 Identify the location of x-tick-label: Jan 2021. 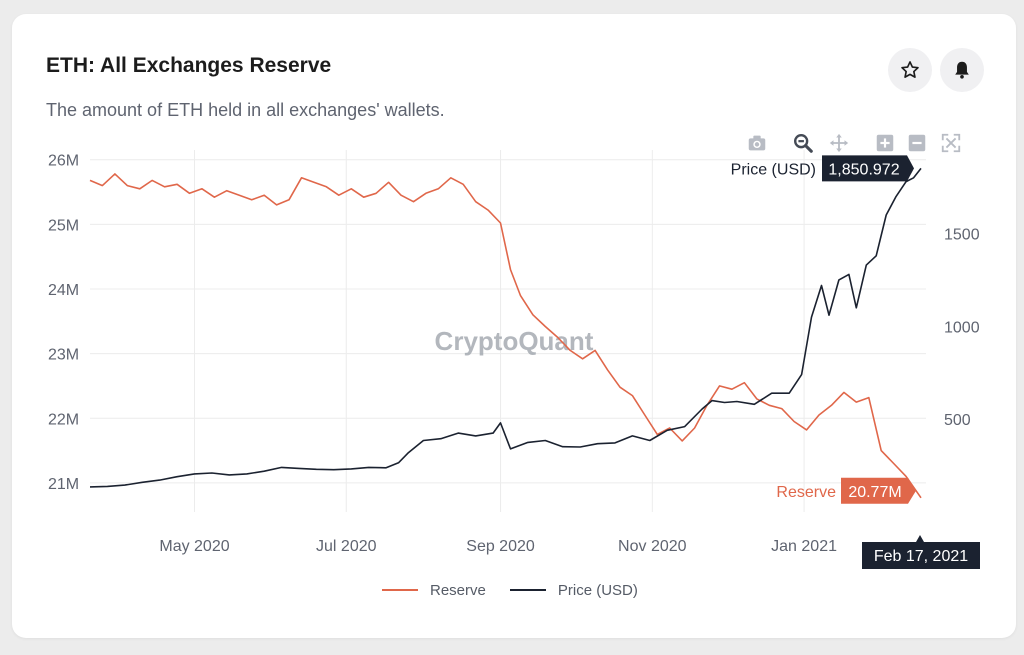
(804, 546).